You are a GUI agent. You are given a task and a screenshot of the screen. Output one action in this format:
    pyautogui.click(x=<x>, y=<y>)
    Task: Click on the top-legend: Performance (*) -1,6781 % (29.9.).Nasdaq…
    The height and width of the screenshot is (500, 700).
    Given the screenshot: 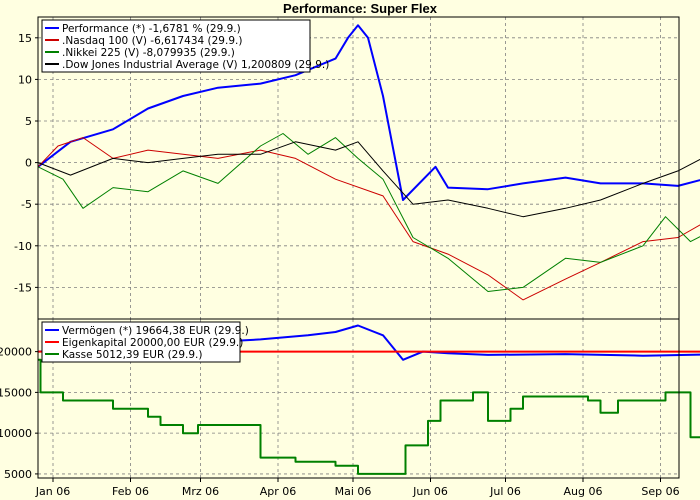 What is the action you would take?
    pyautogui.click(x=185, y=46)
    